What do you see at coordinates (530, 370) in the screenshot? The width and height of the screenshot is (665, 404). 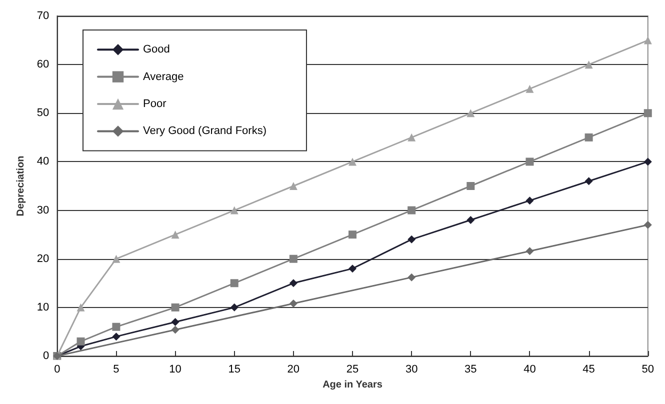 I see `x-tick-label: 40` at bounding box center [530, 370].